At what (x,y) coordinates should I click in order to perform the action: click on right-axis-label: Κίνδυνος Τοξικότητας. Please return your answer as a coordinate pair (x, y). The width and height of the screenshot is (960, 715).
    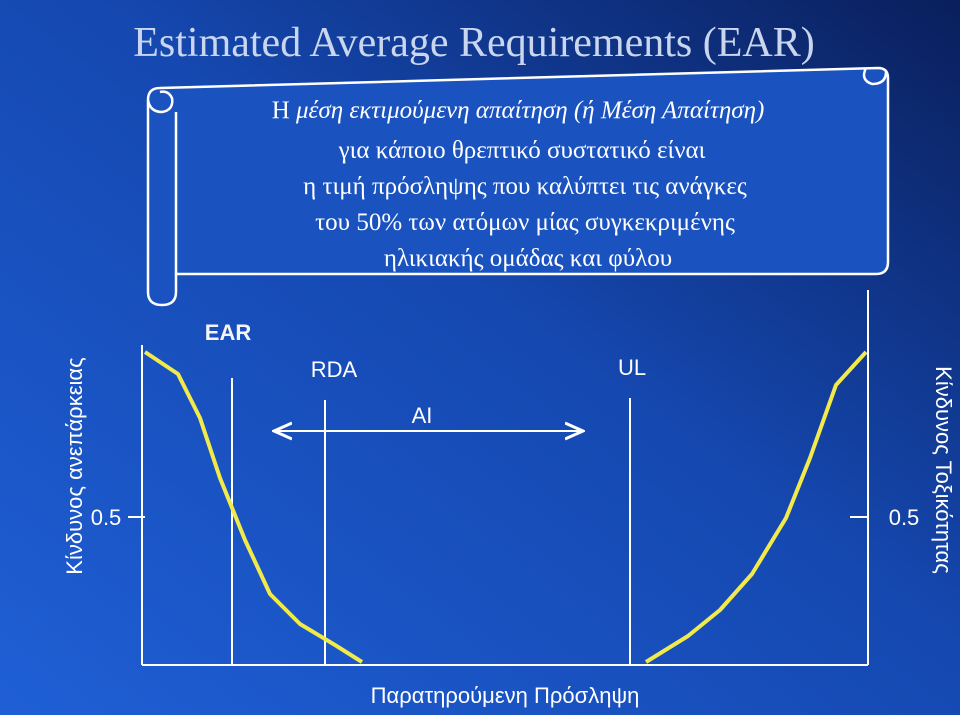
    Looking at the image, I should click on (943, 470).